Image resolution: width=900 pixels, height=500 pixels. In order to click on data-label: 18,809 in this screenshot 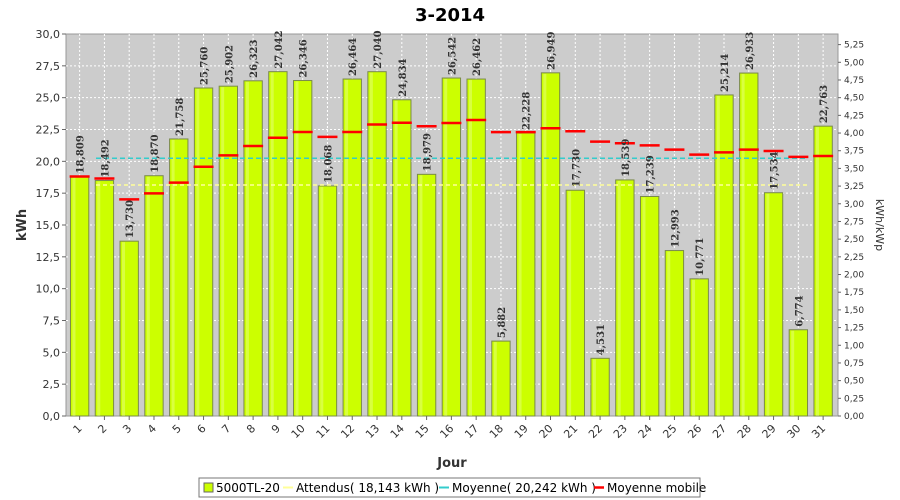, I will do `click(81, 154)`.